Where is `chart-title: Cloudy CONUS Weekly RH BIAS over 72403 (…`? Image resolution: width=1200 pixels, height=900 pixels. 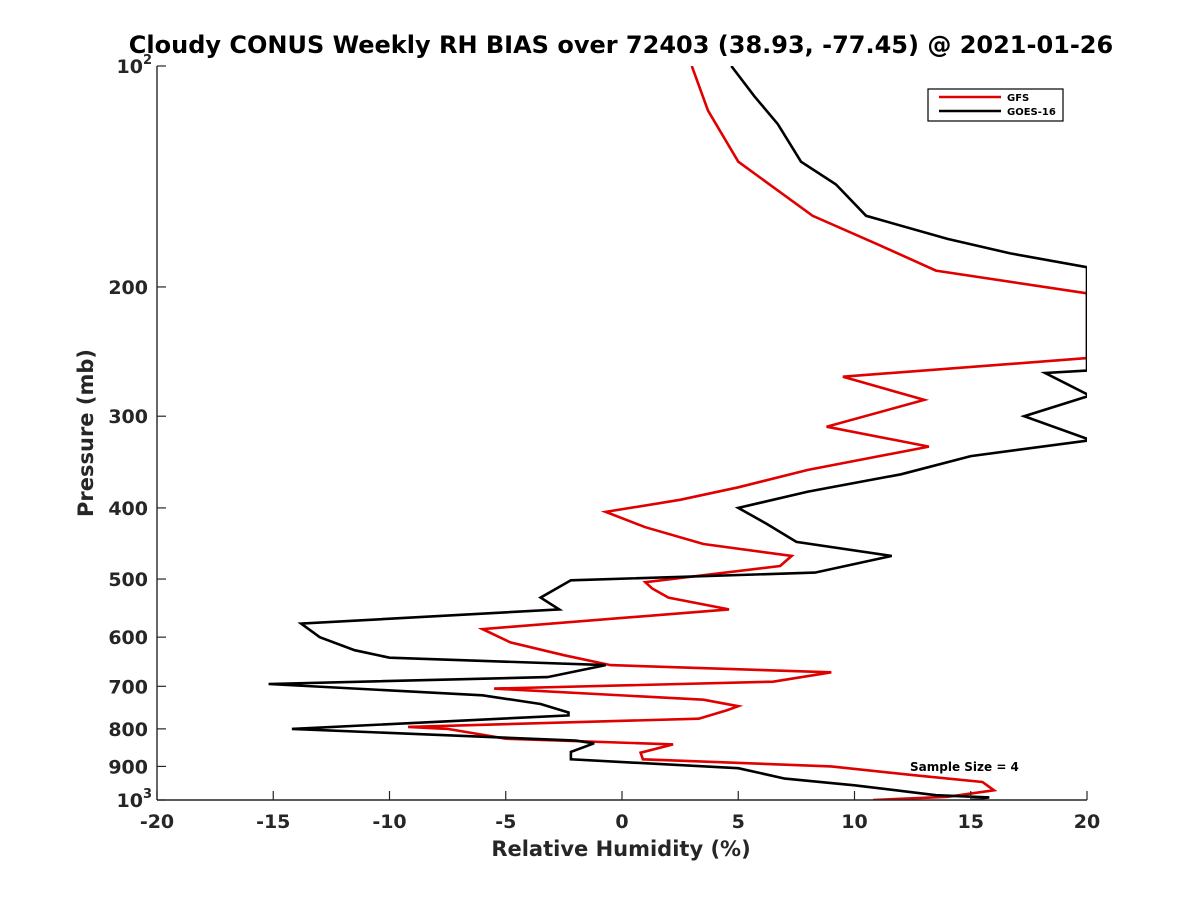
chart-title: Cloudy CONUS Weekly RH BIAS over 72403 (… is located at coordinates (621, 45).